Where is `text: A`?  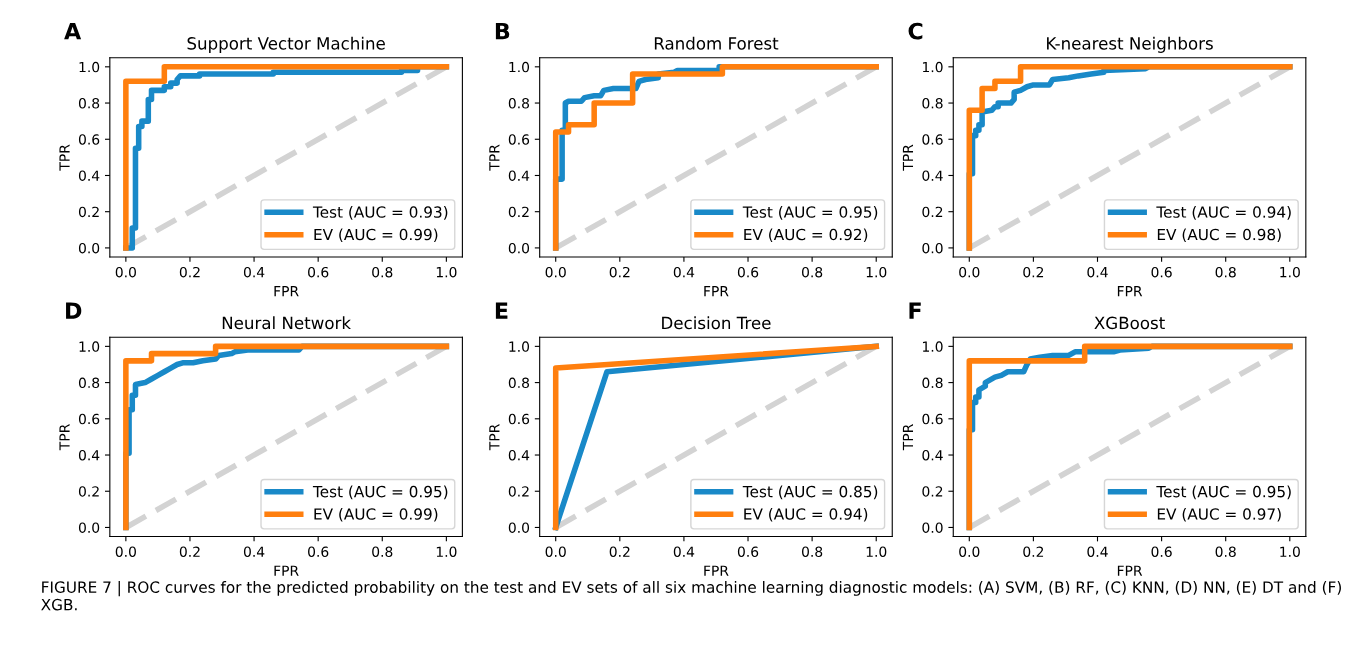
text: A is located at coordinates (73, 31).